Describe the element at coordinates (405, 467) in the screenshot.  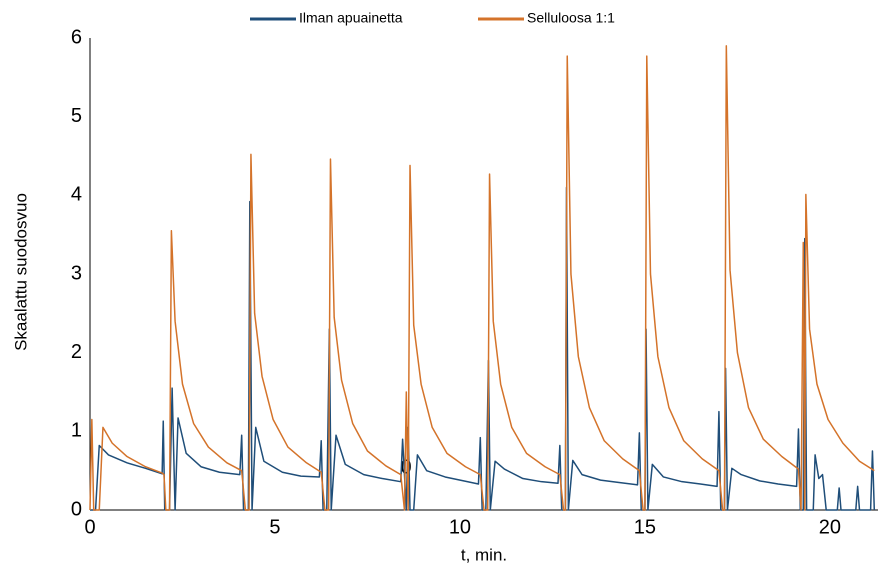
I see `annotation: 0` at that location.